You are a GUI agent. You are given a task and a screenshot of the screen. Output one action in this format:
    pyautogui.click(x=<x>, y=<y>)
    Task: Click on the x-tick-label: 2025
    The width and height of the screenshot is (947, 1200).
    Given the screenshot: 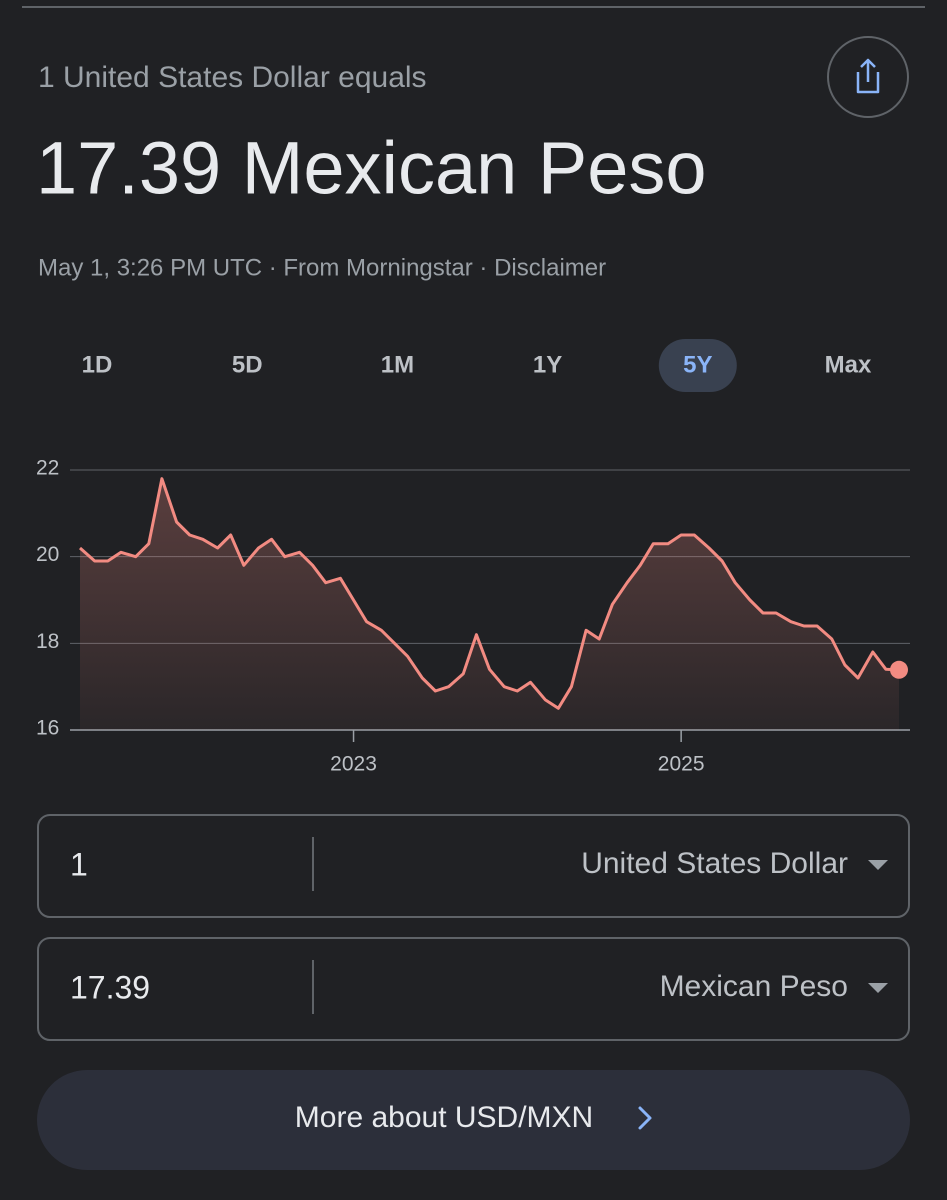 What is the action you would take?
    pyautogui.click(x=681, y=764)
    